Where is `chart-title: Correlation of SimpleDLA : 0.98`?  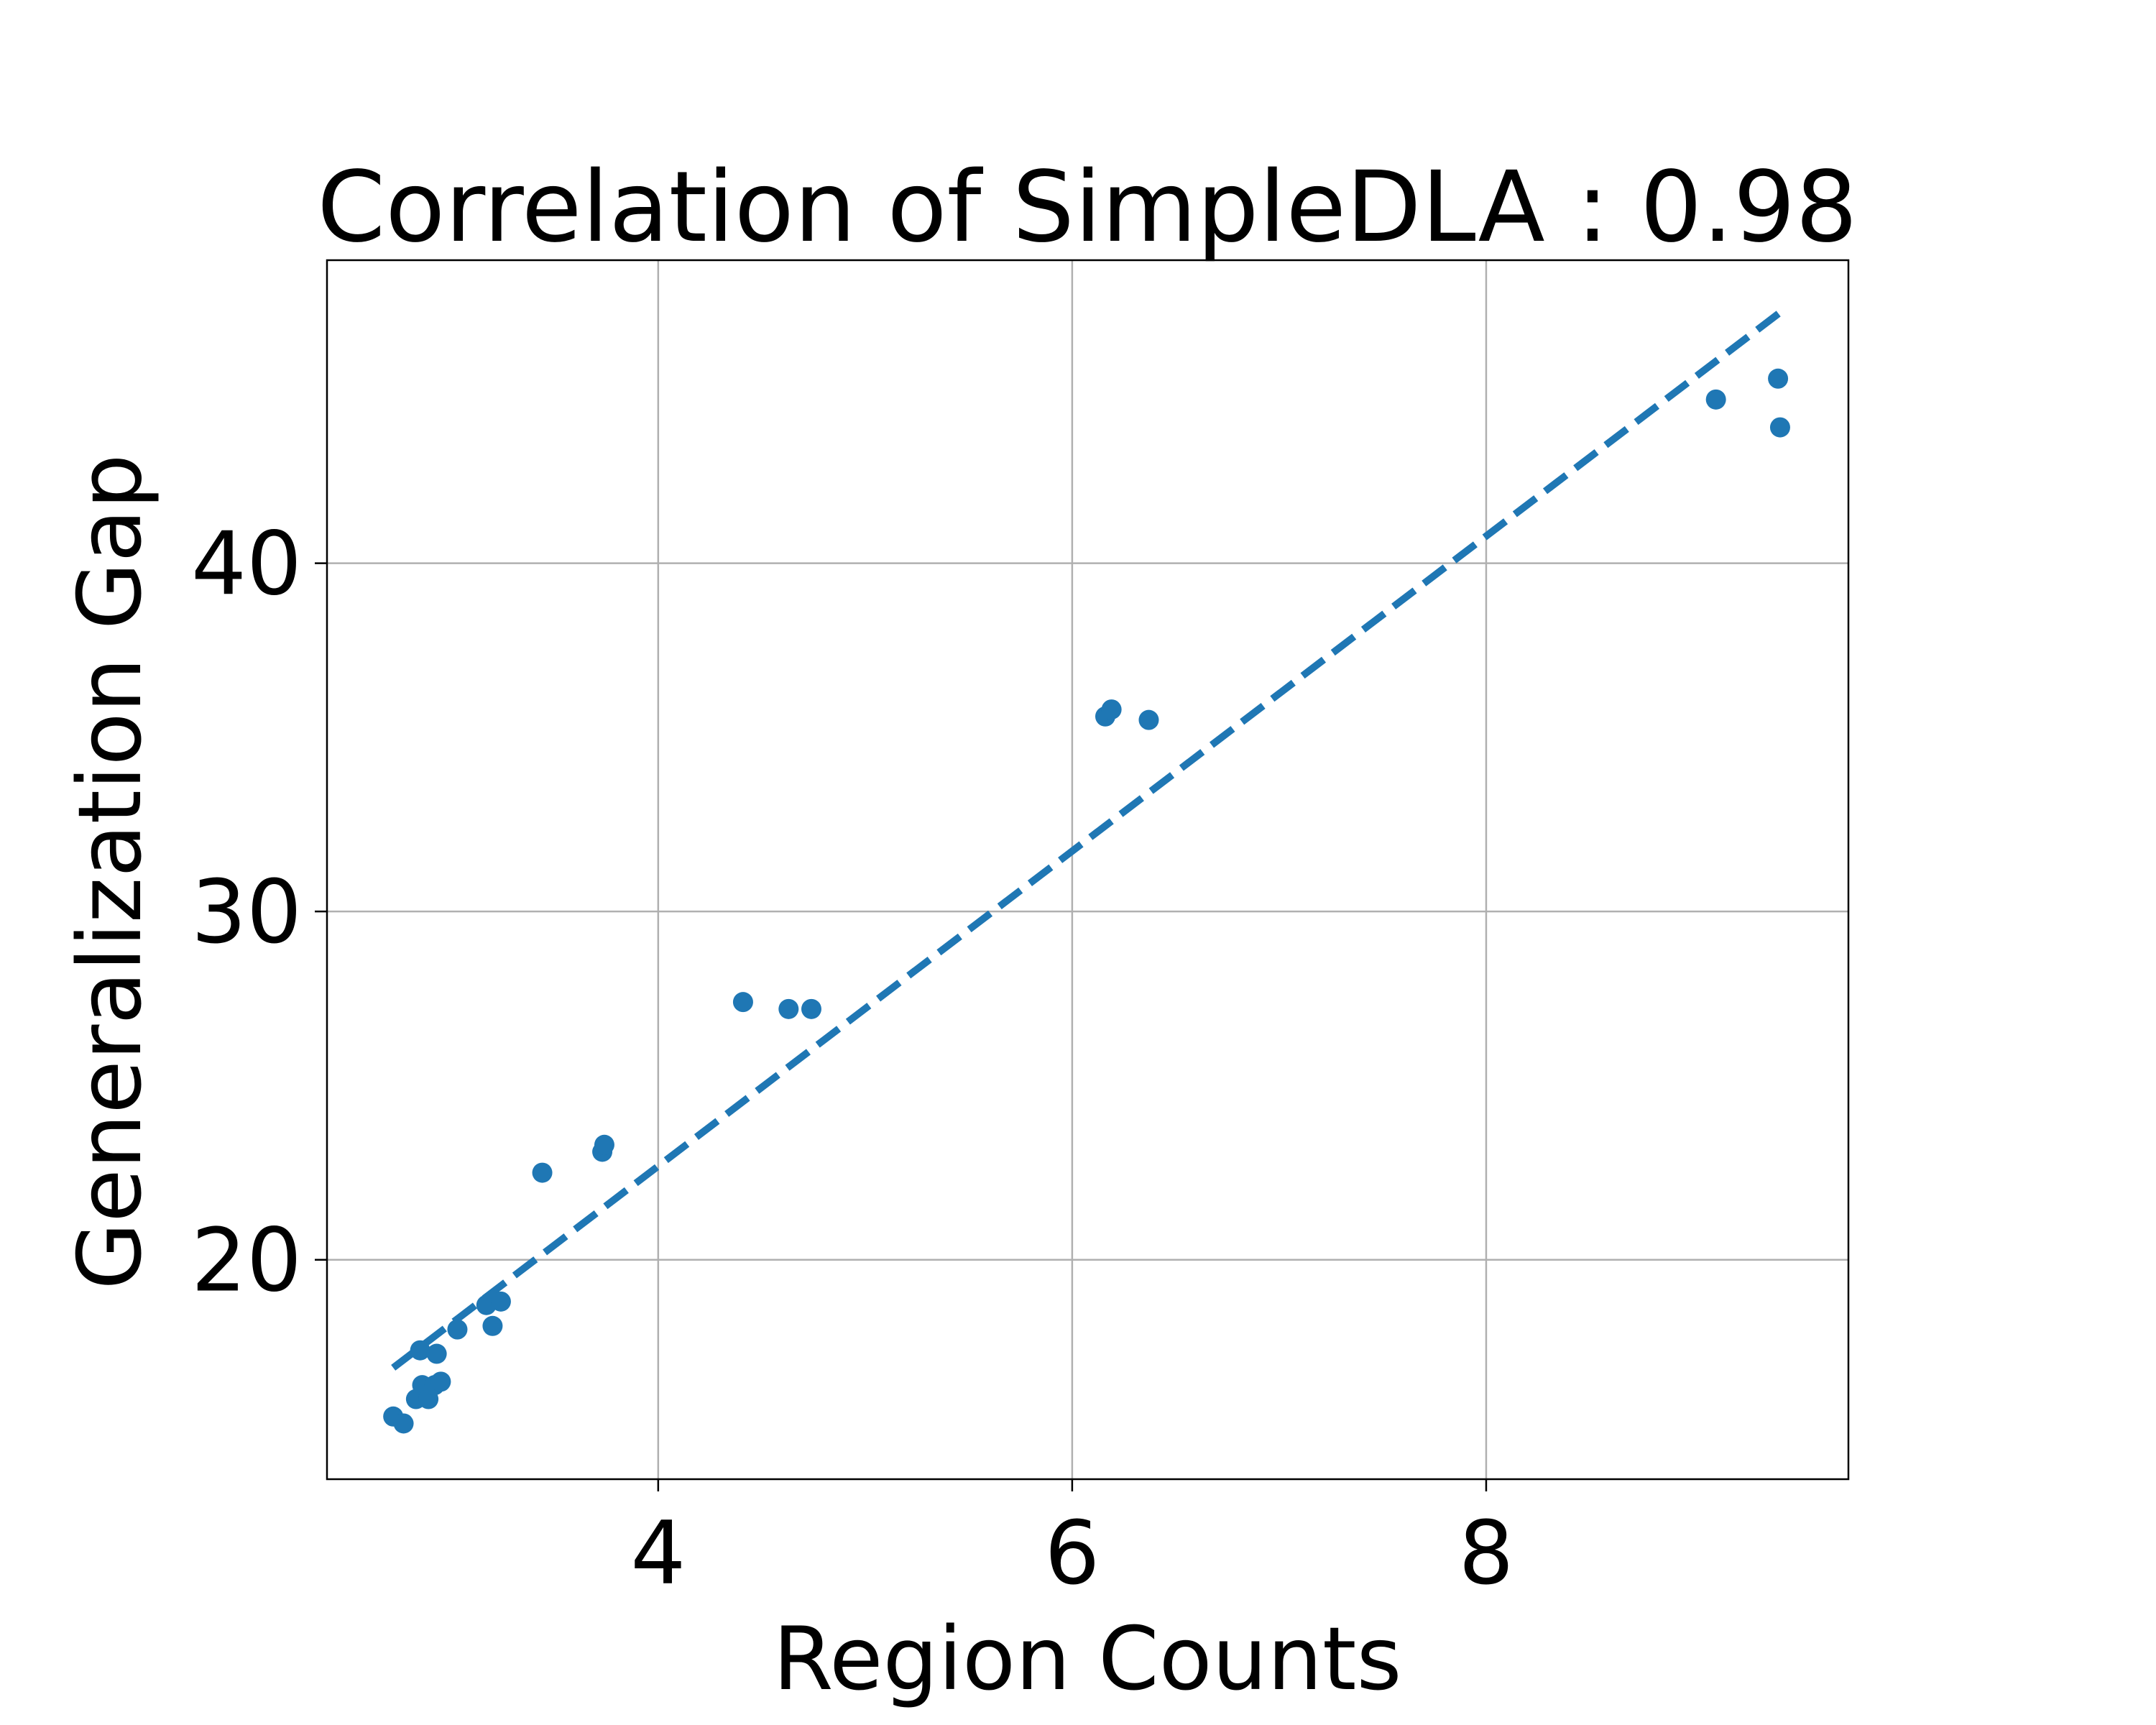 chart-title: Correlation of SimpleDLA : 0.98 is located at coordinates (1087, 207).